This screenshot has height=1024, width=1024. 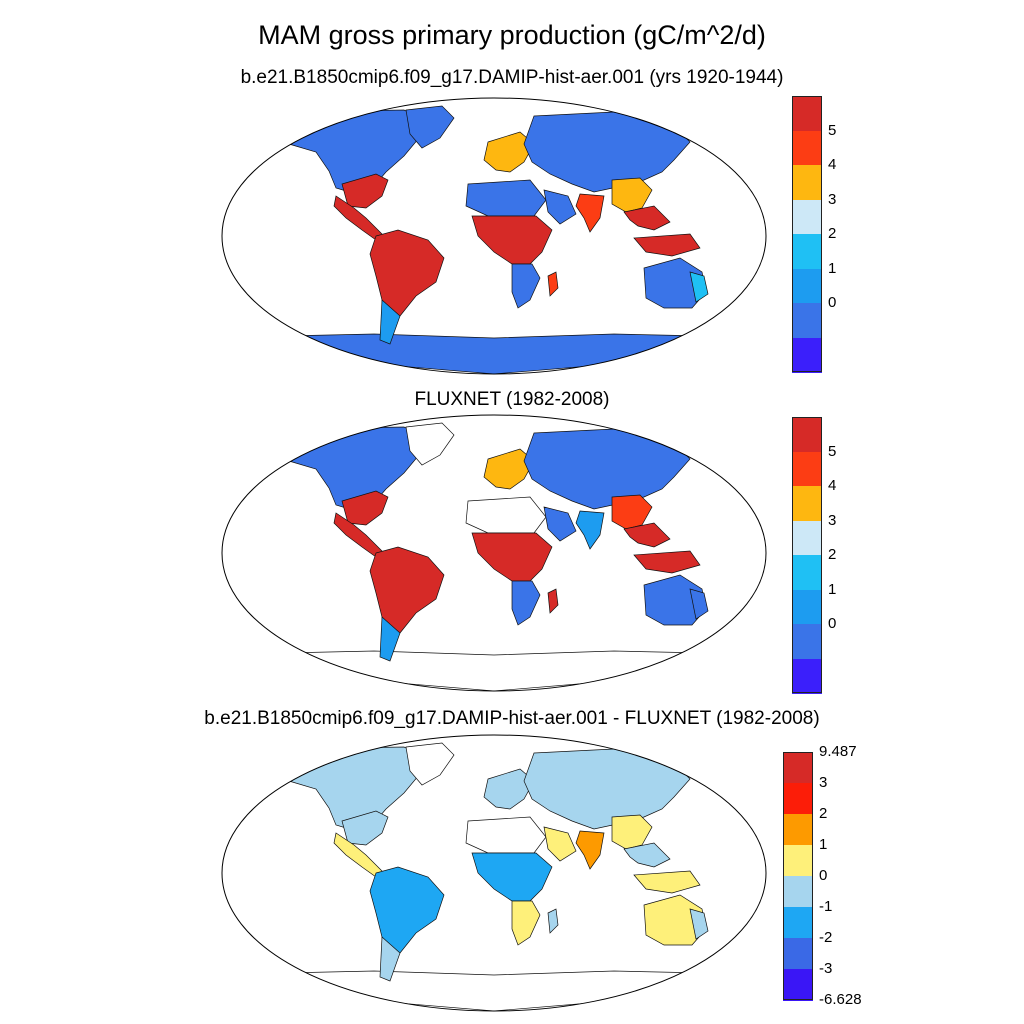 I want to click on panel-1-colorbar: 5 4 3 2 1 0, so click(x=814, y=234).